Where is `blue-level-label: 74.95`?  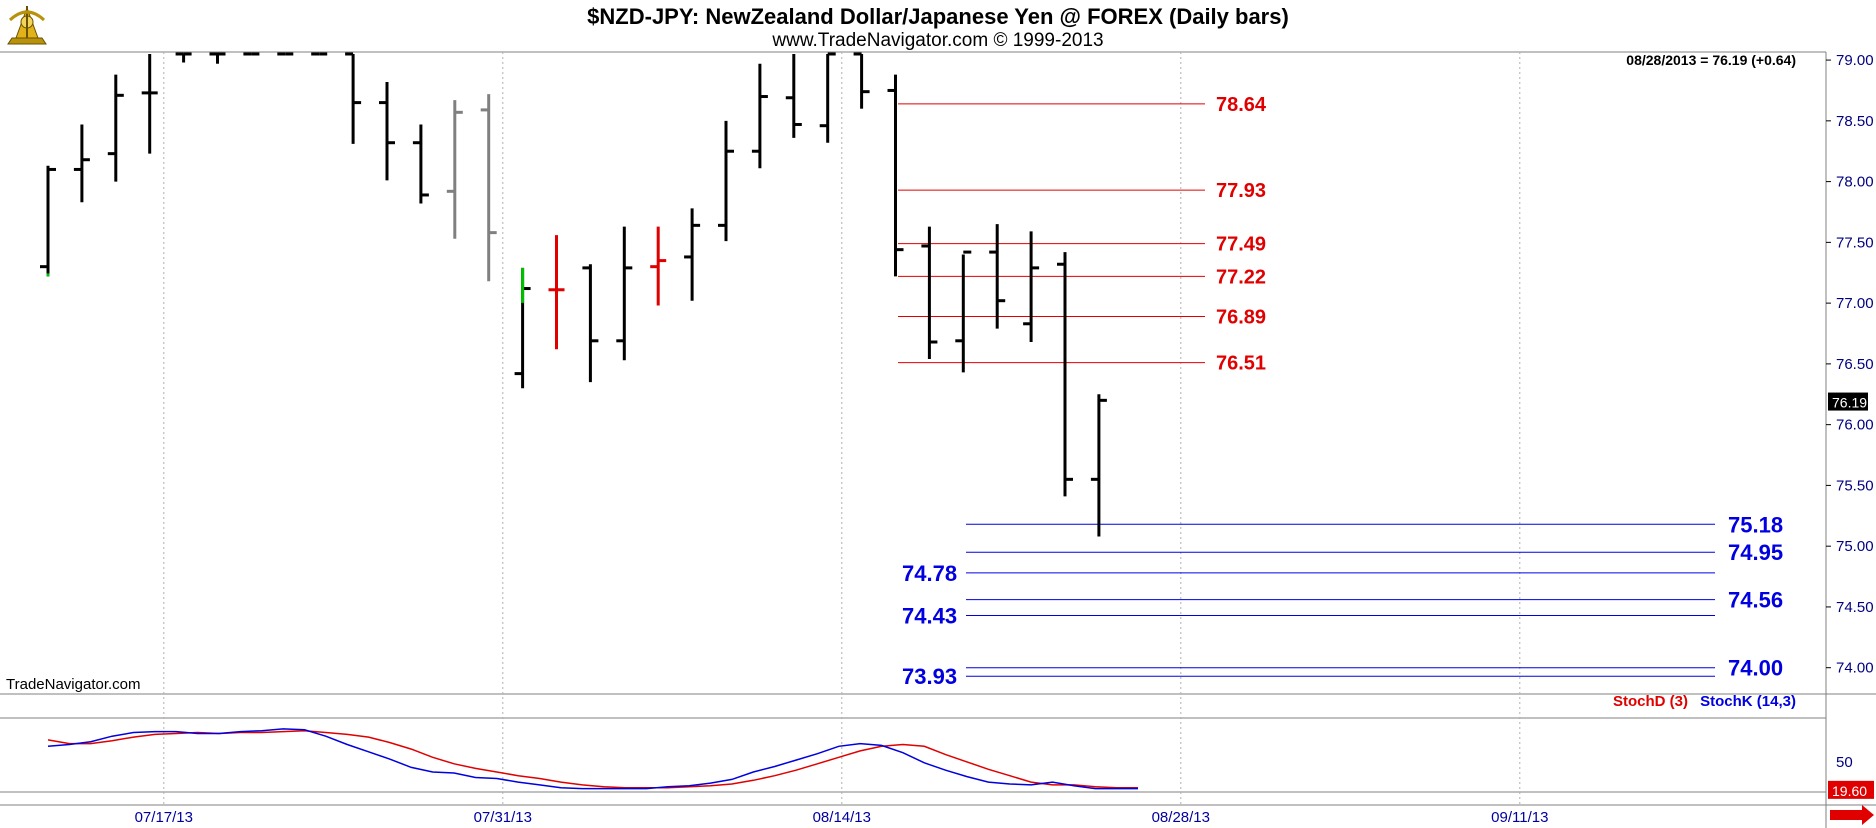 blue-level-label: 74.95 is located at coordinates (1755, 552).